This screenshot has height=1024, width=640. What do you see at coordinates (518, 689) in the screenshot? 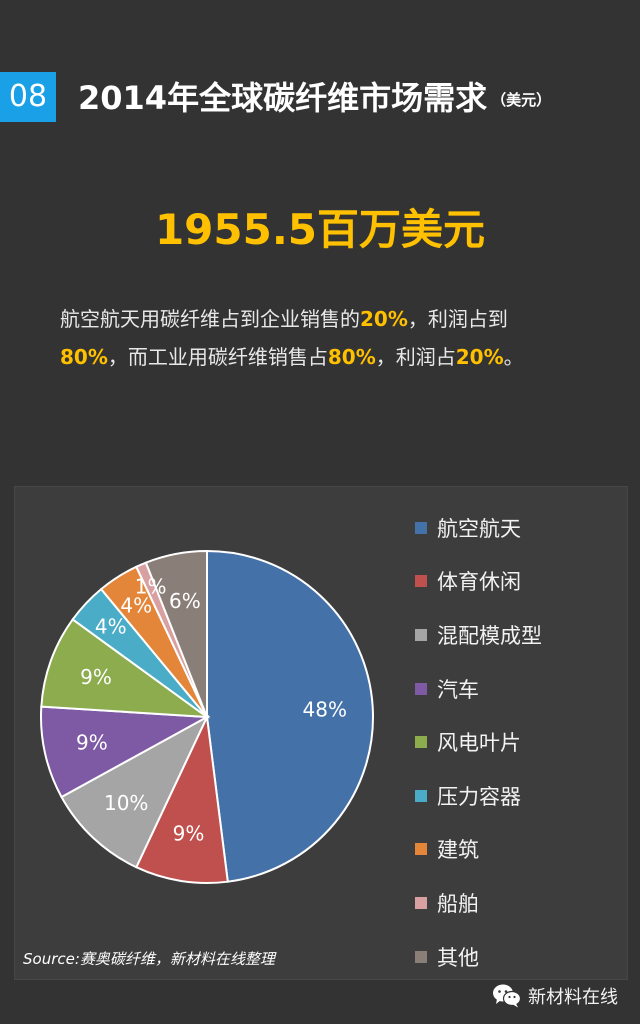
I see `legend-item-4: 汽车` at bounding box center [518, 689].